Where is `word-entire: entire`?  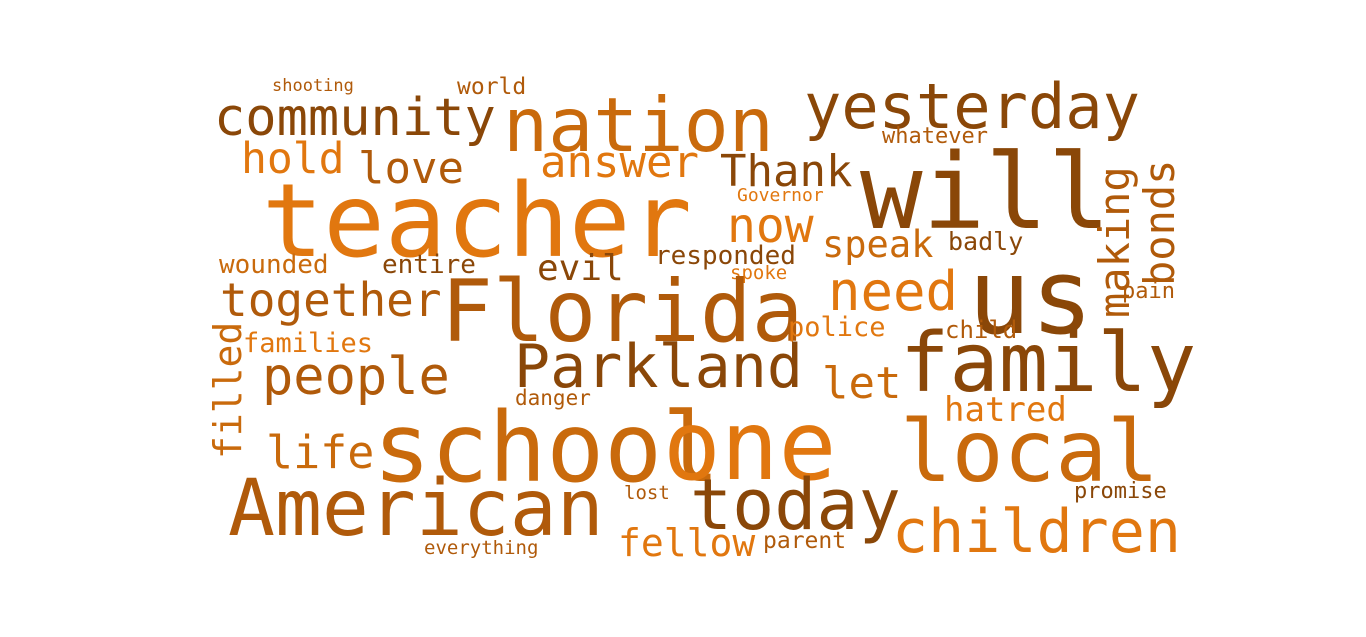
word-entire: entire is located at coordinates (429, 265).